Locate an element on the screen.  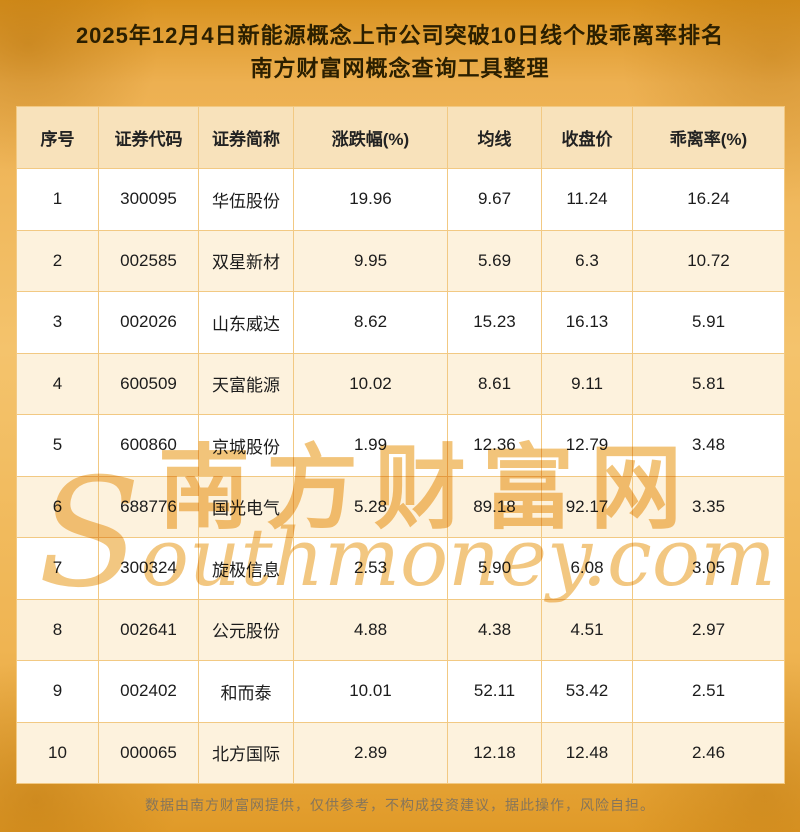
cell-ma: 8.61 is located at coordinates (494, 383).